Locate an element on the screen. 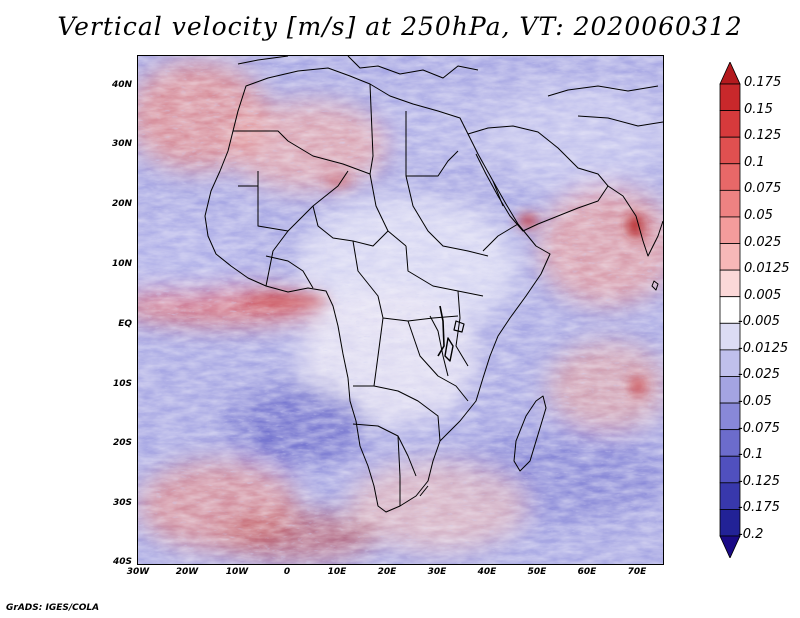 Image resolution: width=800 pixels, height=618 pixels. colorbar-label: 0.125 is located at coordinates (763, 136).